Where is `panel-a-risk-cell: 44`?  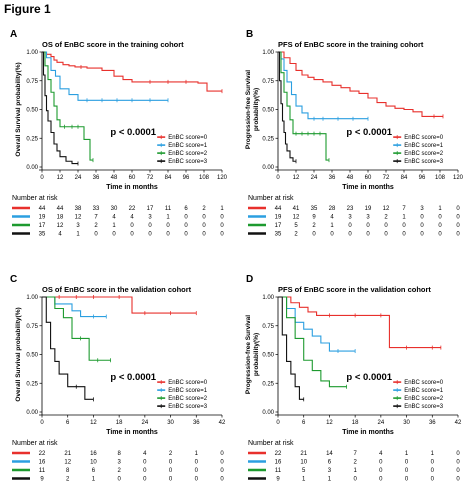 panel-a-risk-cell: 44 is located at coordinates (60, 209).